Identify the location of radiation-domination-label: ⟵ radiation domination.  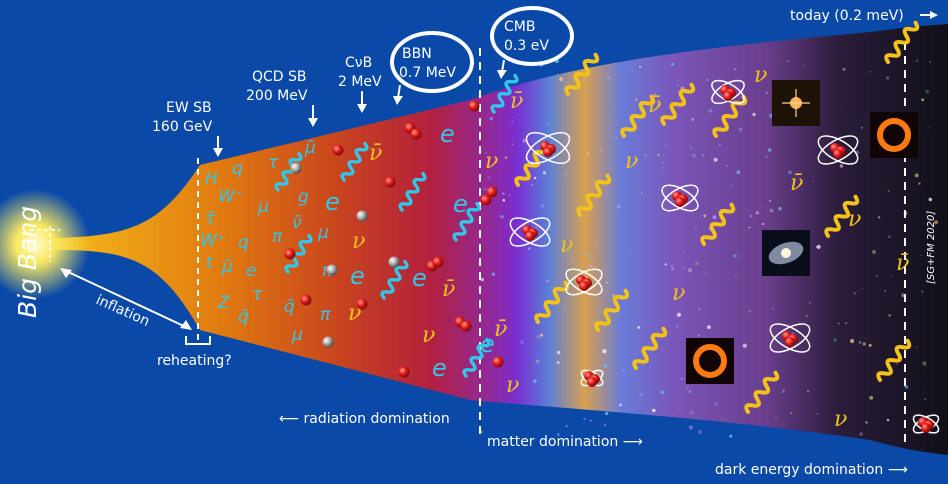
(364, 419).